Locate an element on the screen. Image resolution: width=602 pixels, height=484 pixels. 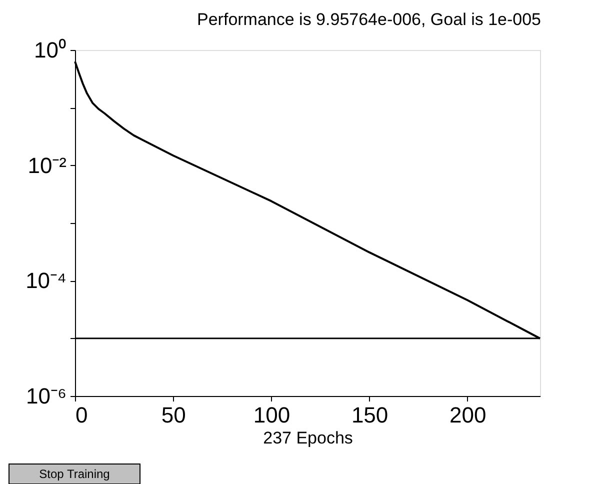
x-tick-label: 200 is located at coordinates (468, 415).